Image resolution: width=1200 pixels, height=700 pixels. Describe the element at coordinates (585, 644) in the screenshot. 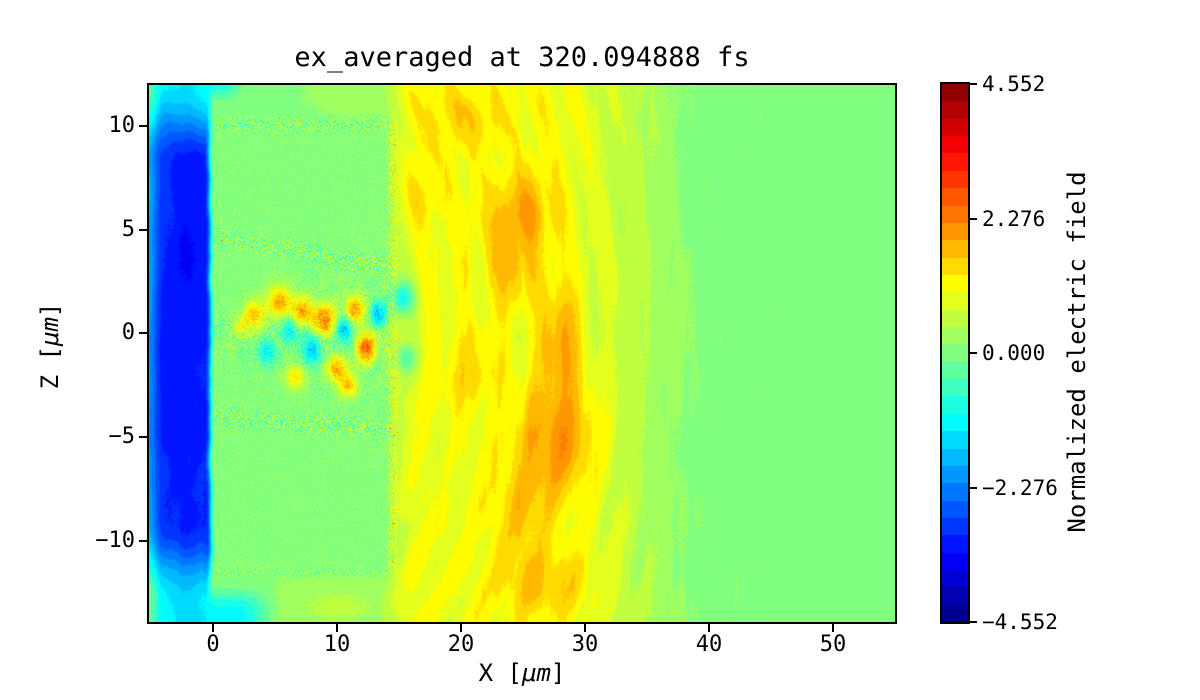

I see `x-tick-label: 30` at that location.